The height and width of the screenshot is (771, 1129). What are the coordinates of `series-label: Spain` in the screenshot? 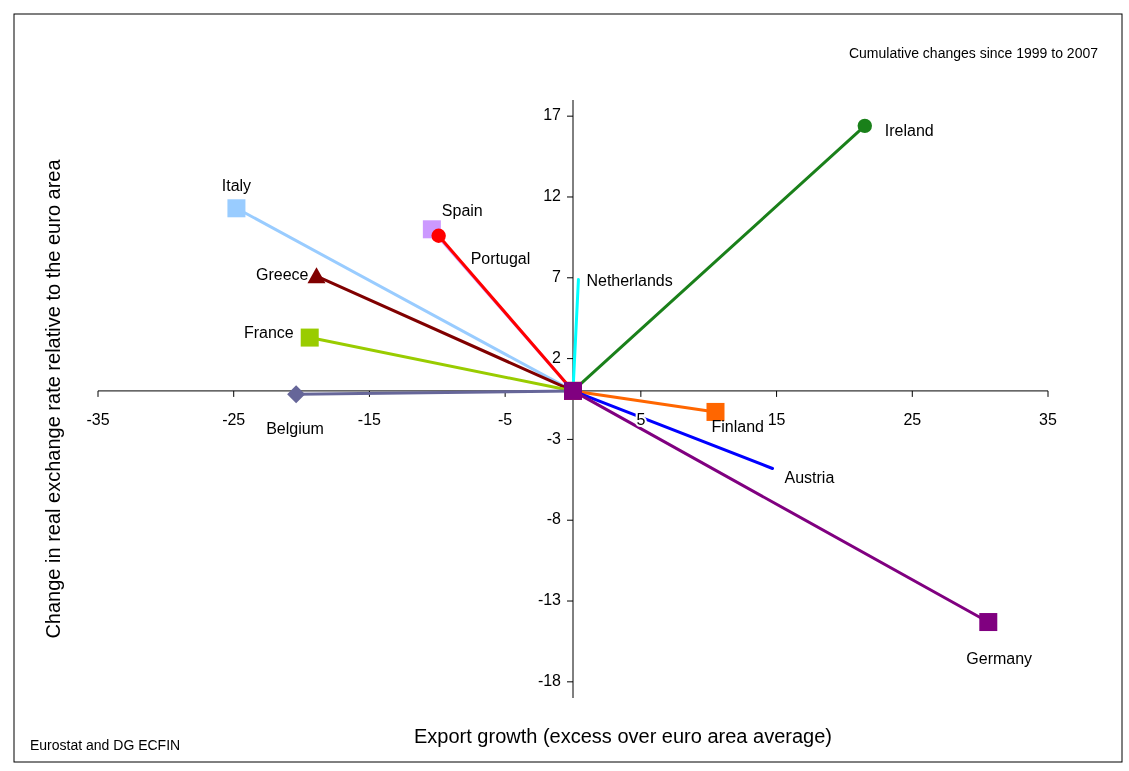 It's located at (462, 210).